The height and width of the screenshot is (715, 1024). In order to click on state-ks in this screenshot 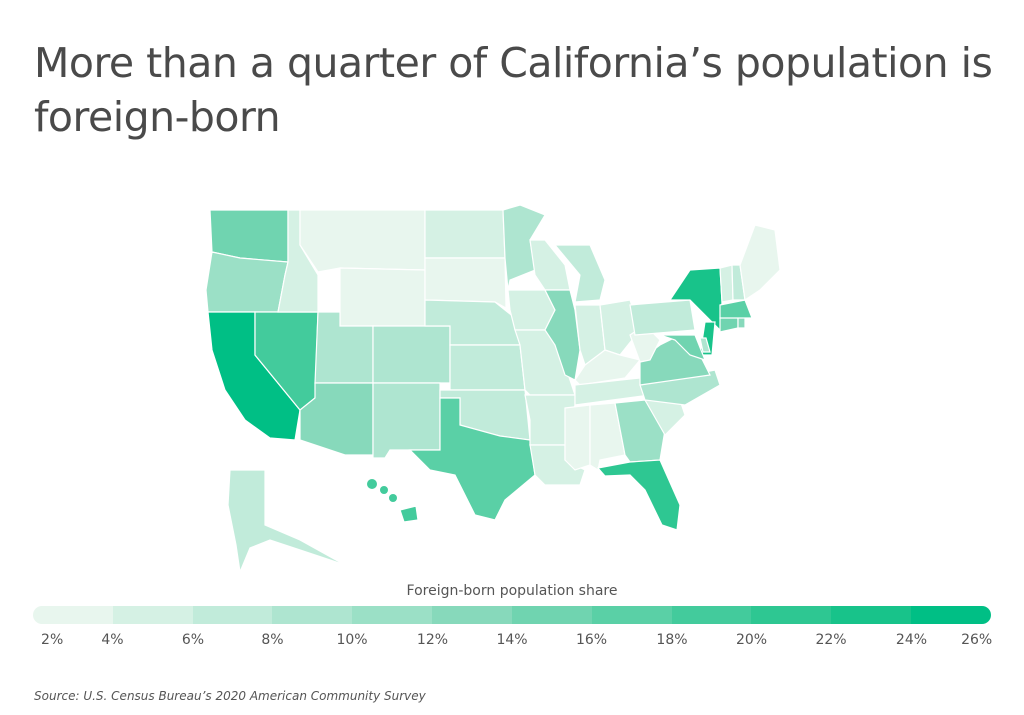, I will do `click(487, 367)`.